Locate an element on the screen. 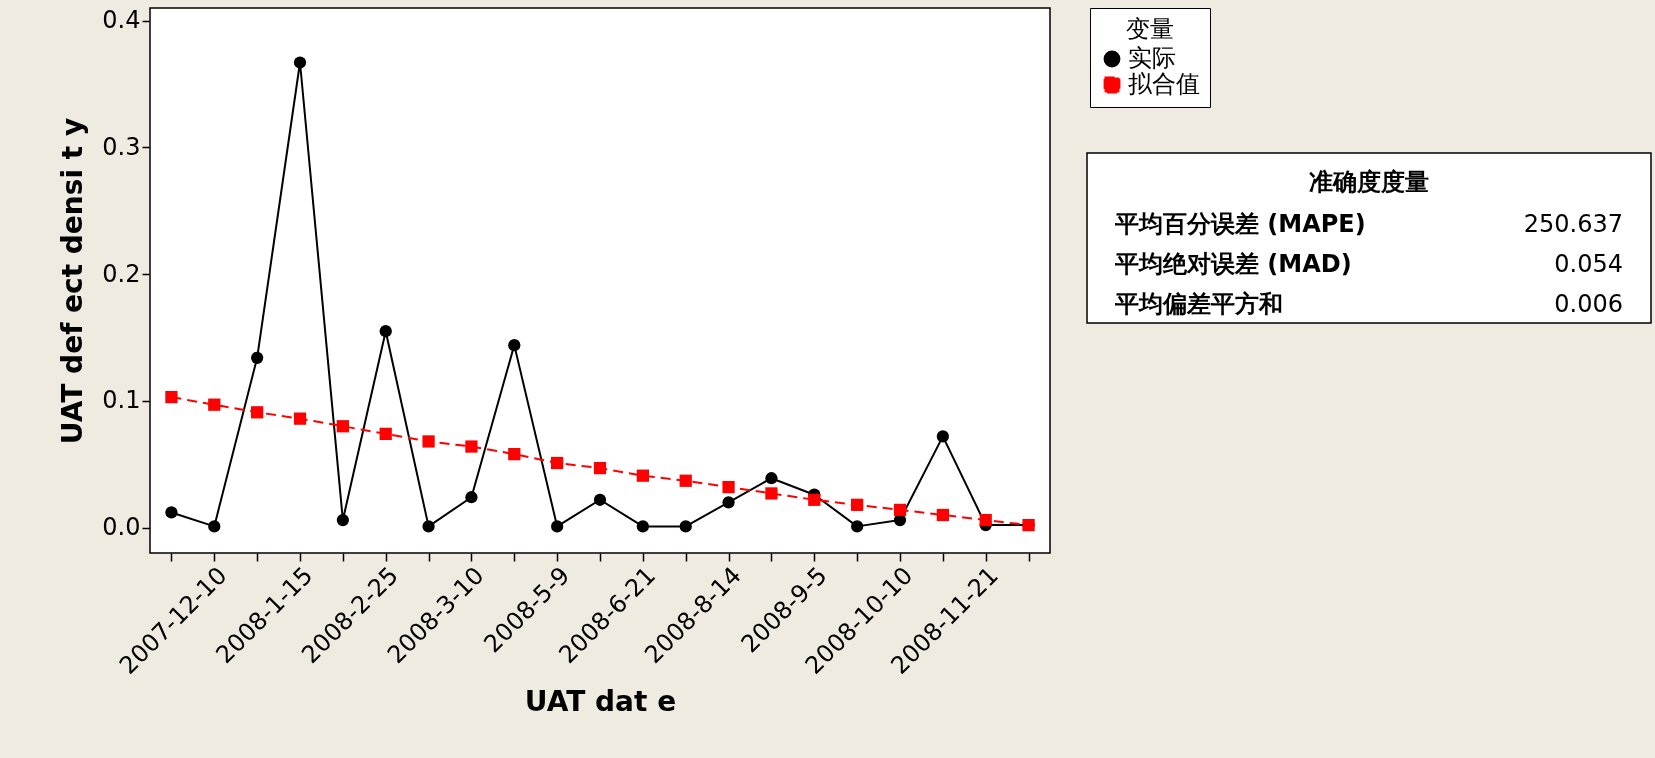 The height and width of the screenshot is (758, 1655). text: 0.054 is located at coordinates (1588, 264).